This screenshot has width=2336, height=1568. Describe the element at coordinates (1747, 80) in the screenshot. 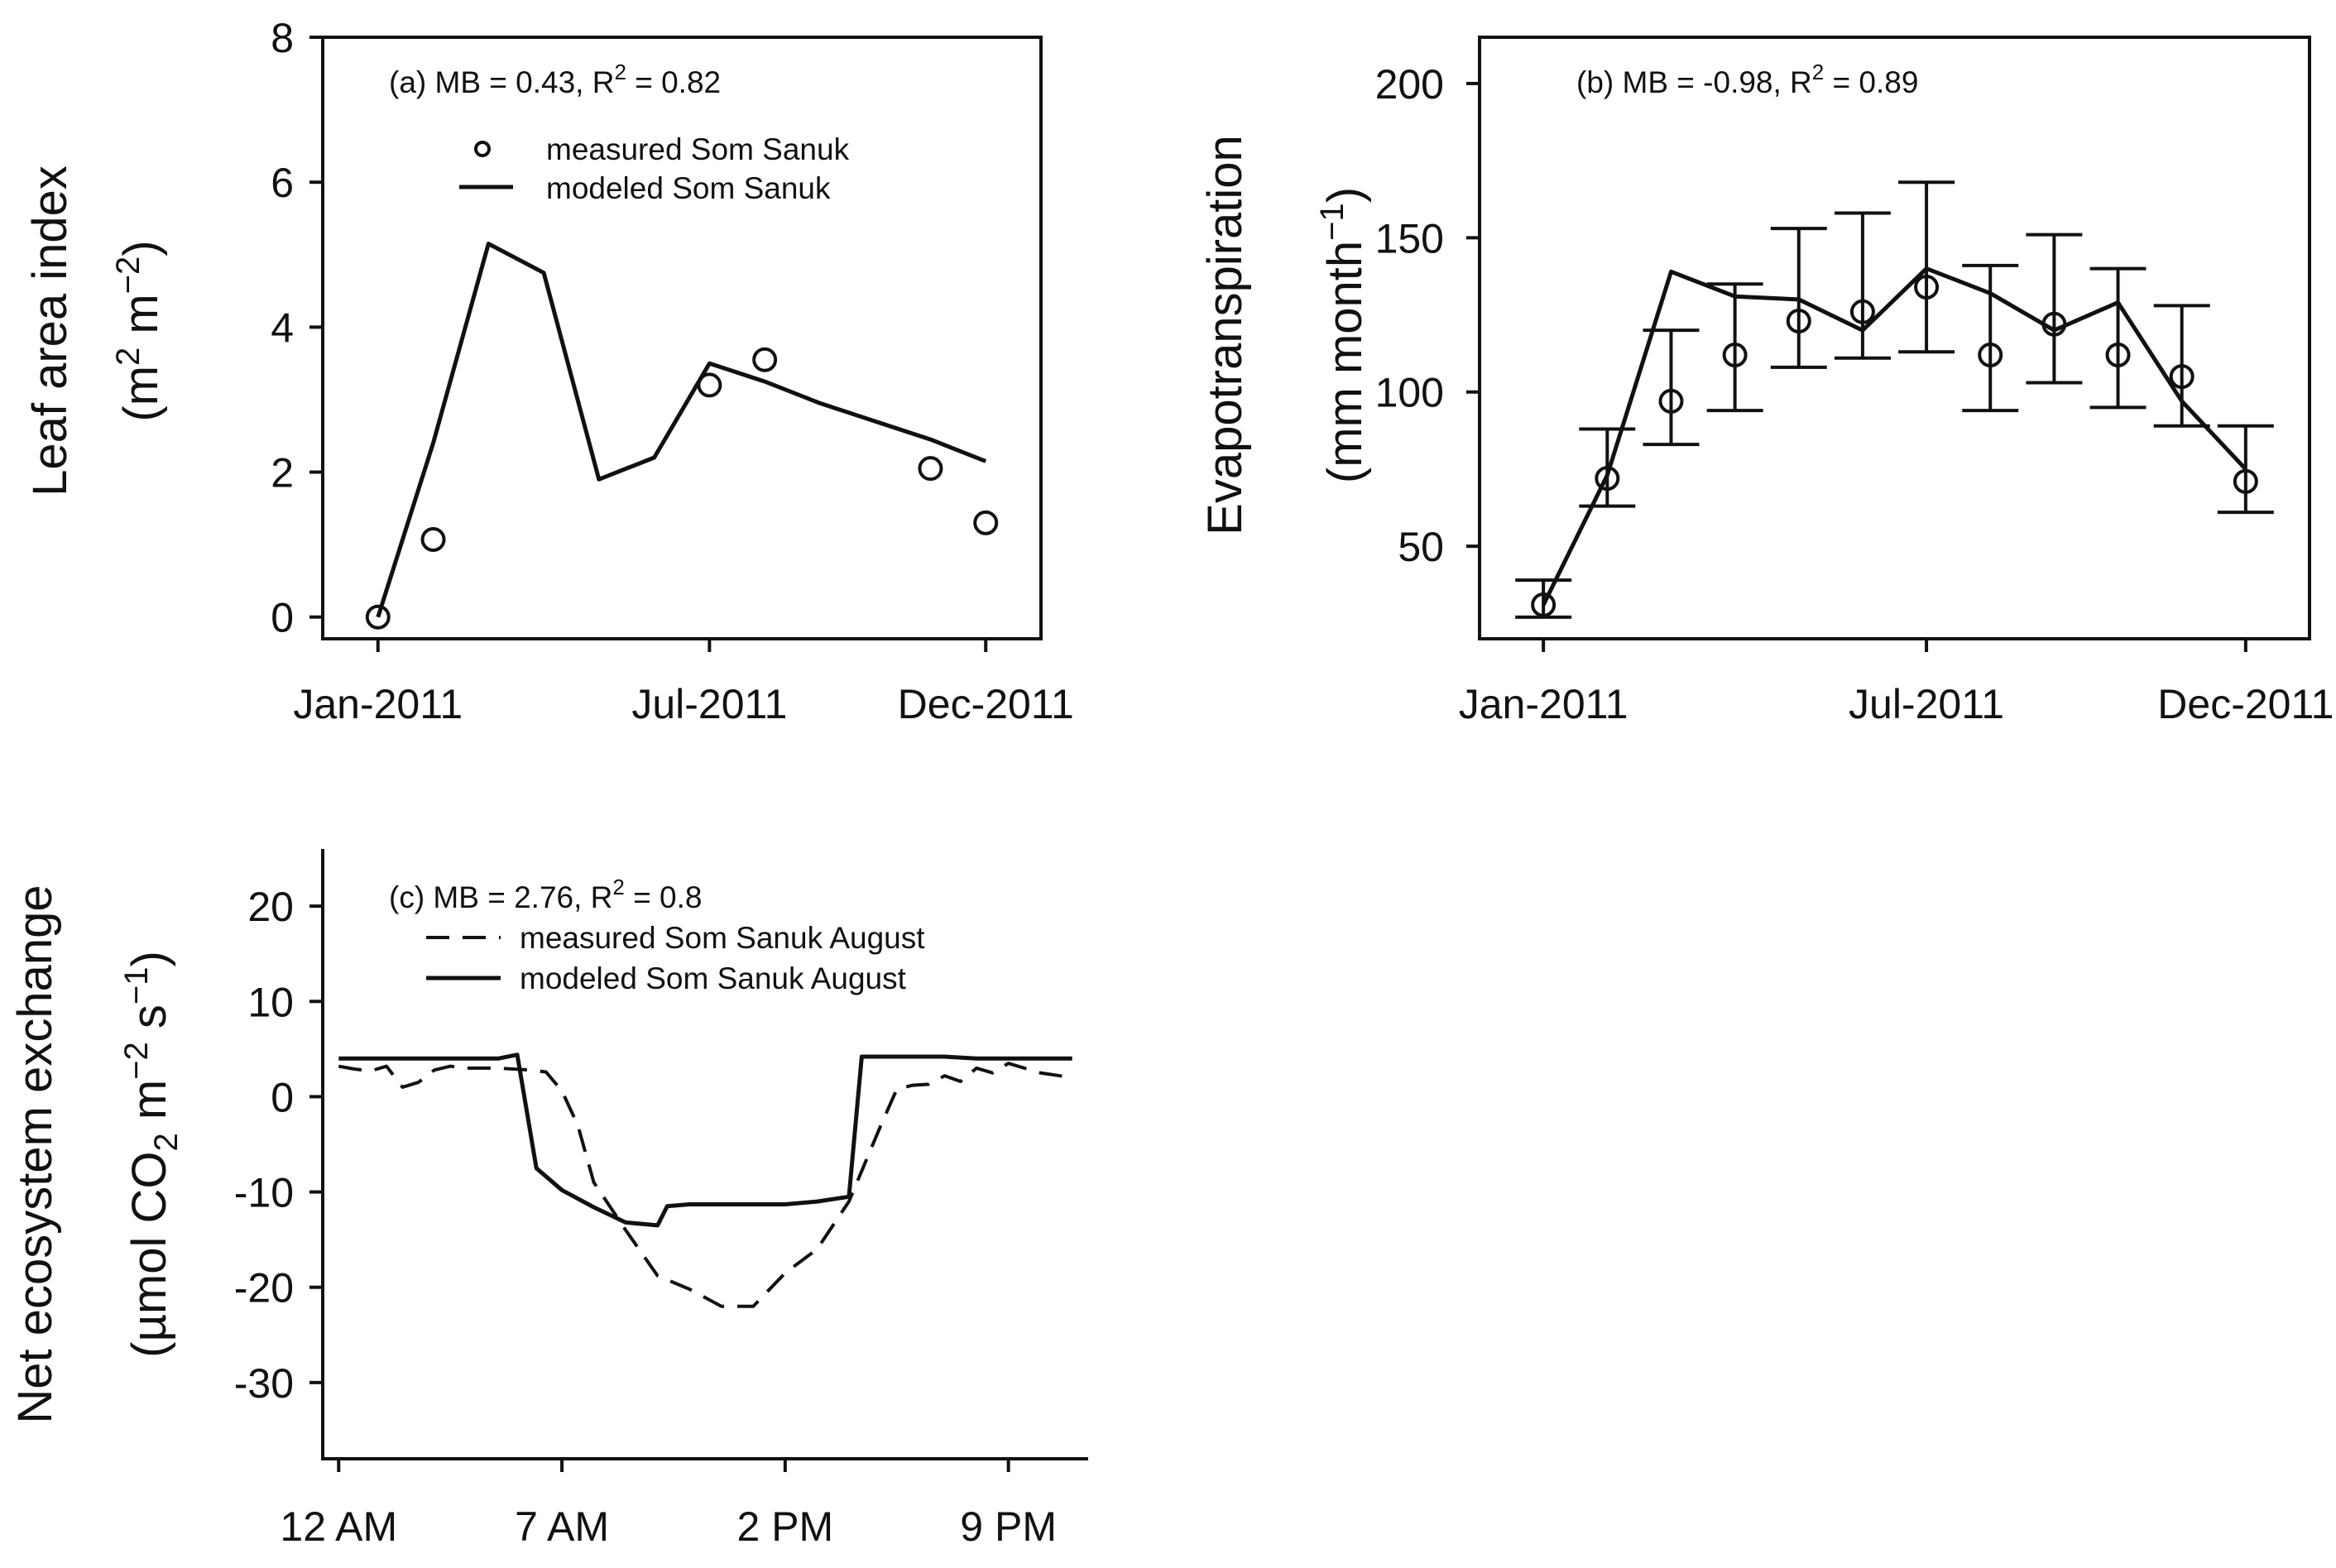

I see `panel-b-annotation: (b) MB = -0.98, R2 = 0.89` at that location.